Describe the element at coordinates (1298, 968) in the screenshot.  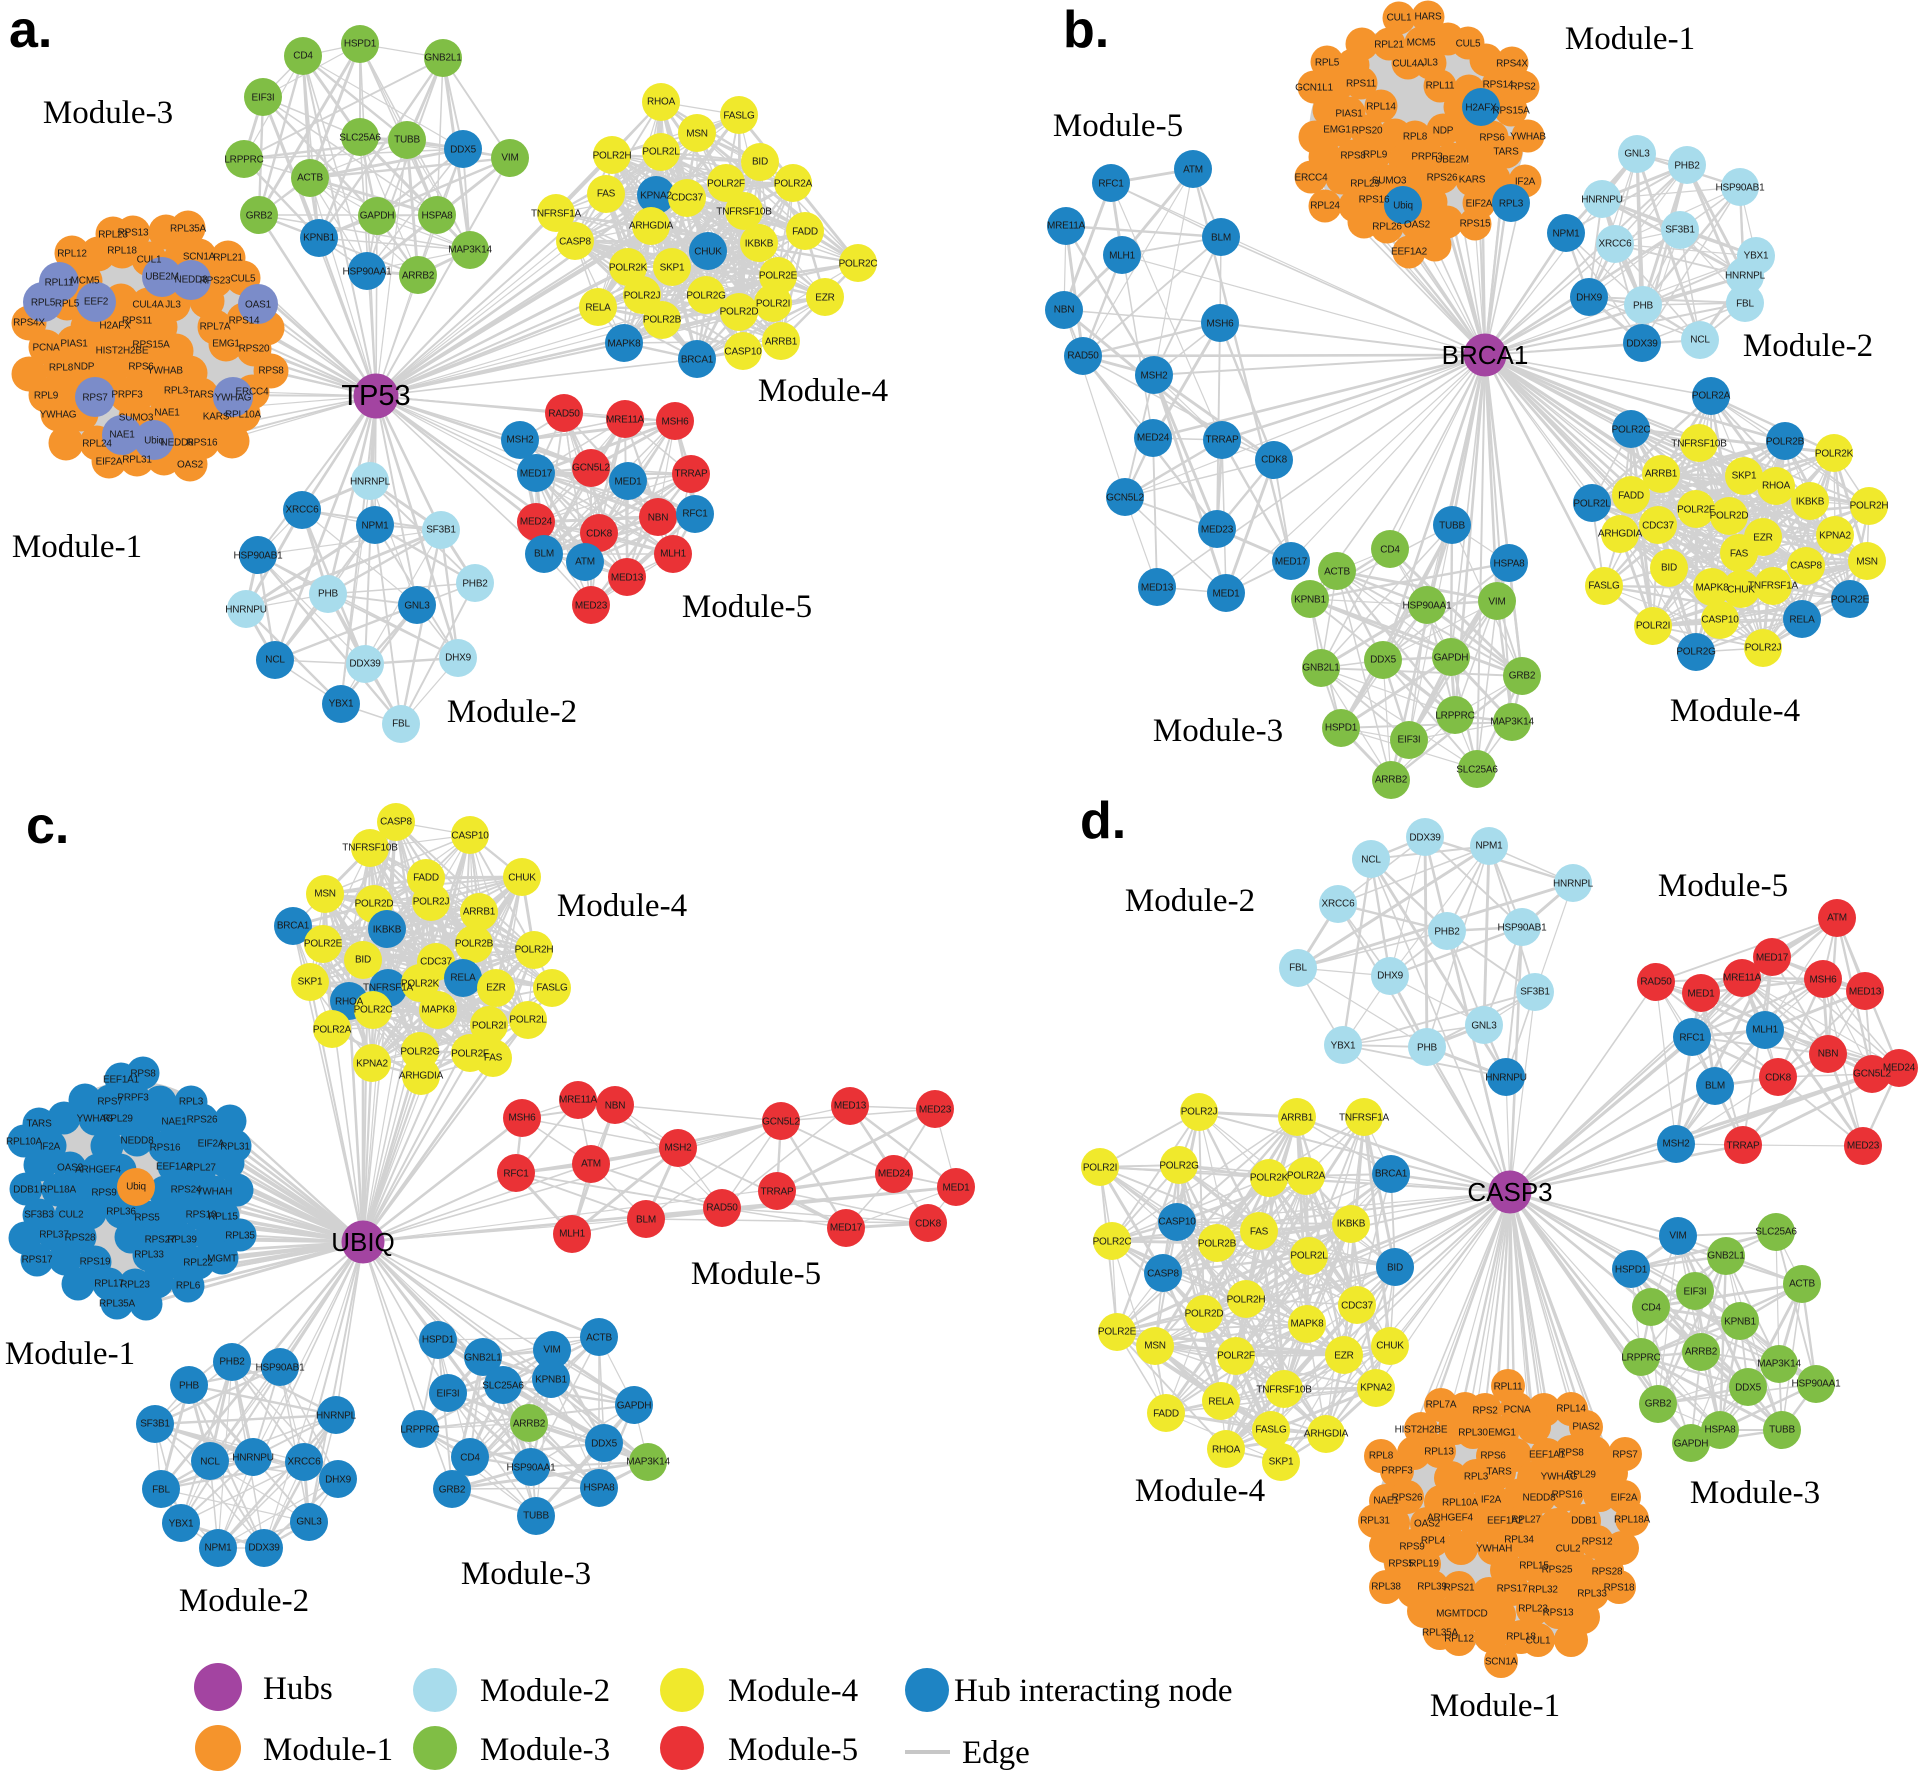
I see `svg-text: FBL` at that location.